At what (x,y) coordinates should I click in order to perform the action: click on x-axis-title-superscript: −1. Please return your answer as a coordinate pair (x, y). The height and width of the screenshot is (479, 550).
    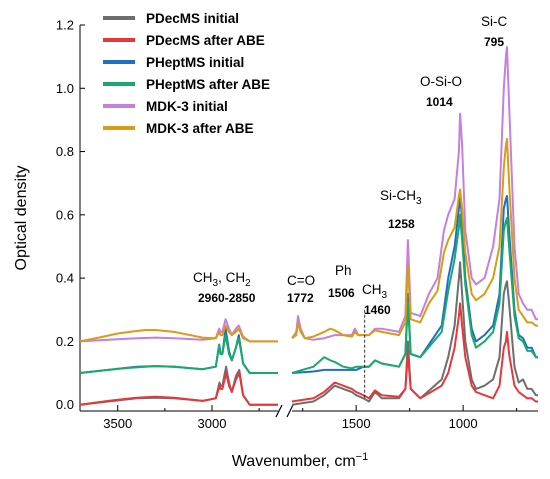
    Looking at the image, I should click on (362, 457).